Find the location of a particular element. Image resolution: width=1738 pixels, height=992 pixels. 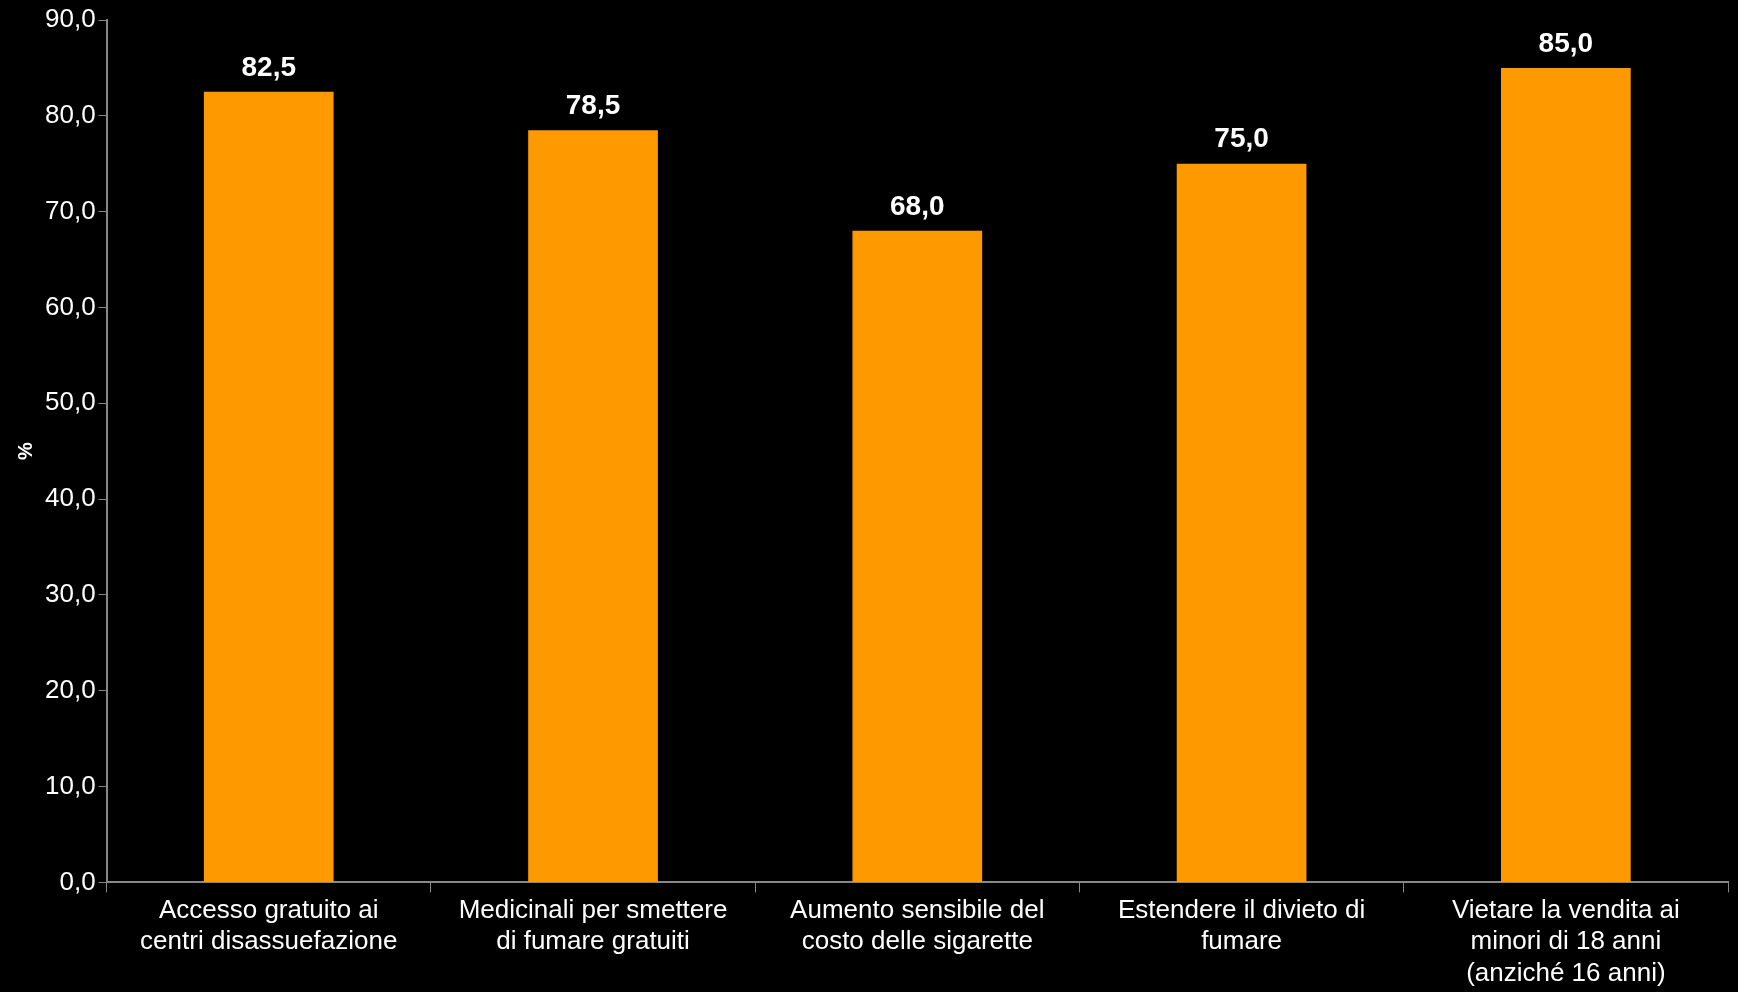

y-tick-label: 20,0 is located at coordinates (70, 688).